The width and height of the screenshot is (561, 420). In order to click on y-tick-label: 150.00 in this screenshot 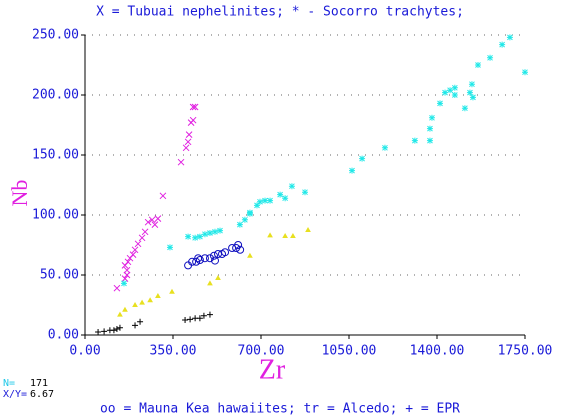, I will do `click(55, 155)`.